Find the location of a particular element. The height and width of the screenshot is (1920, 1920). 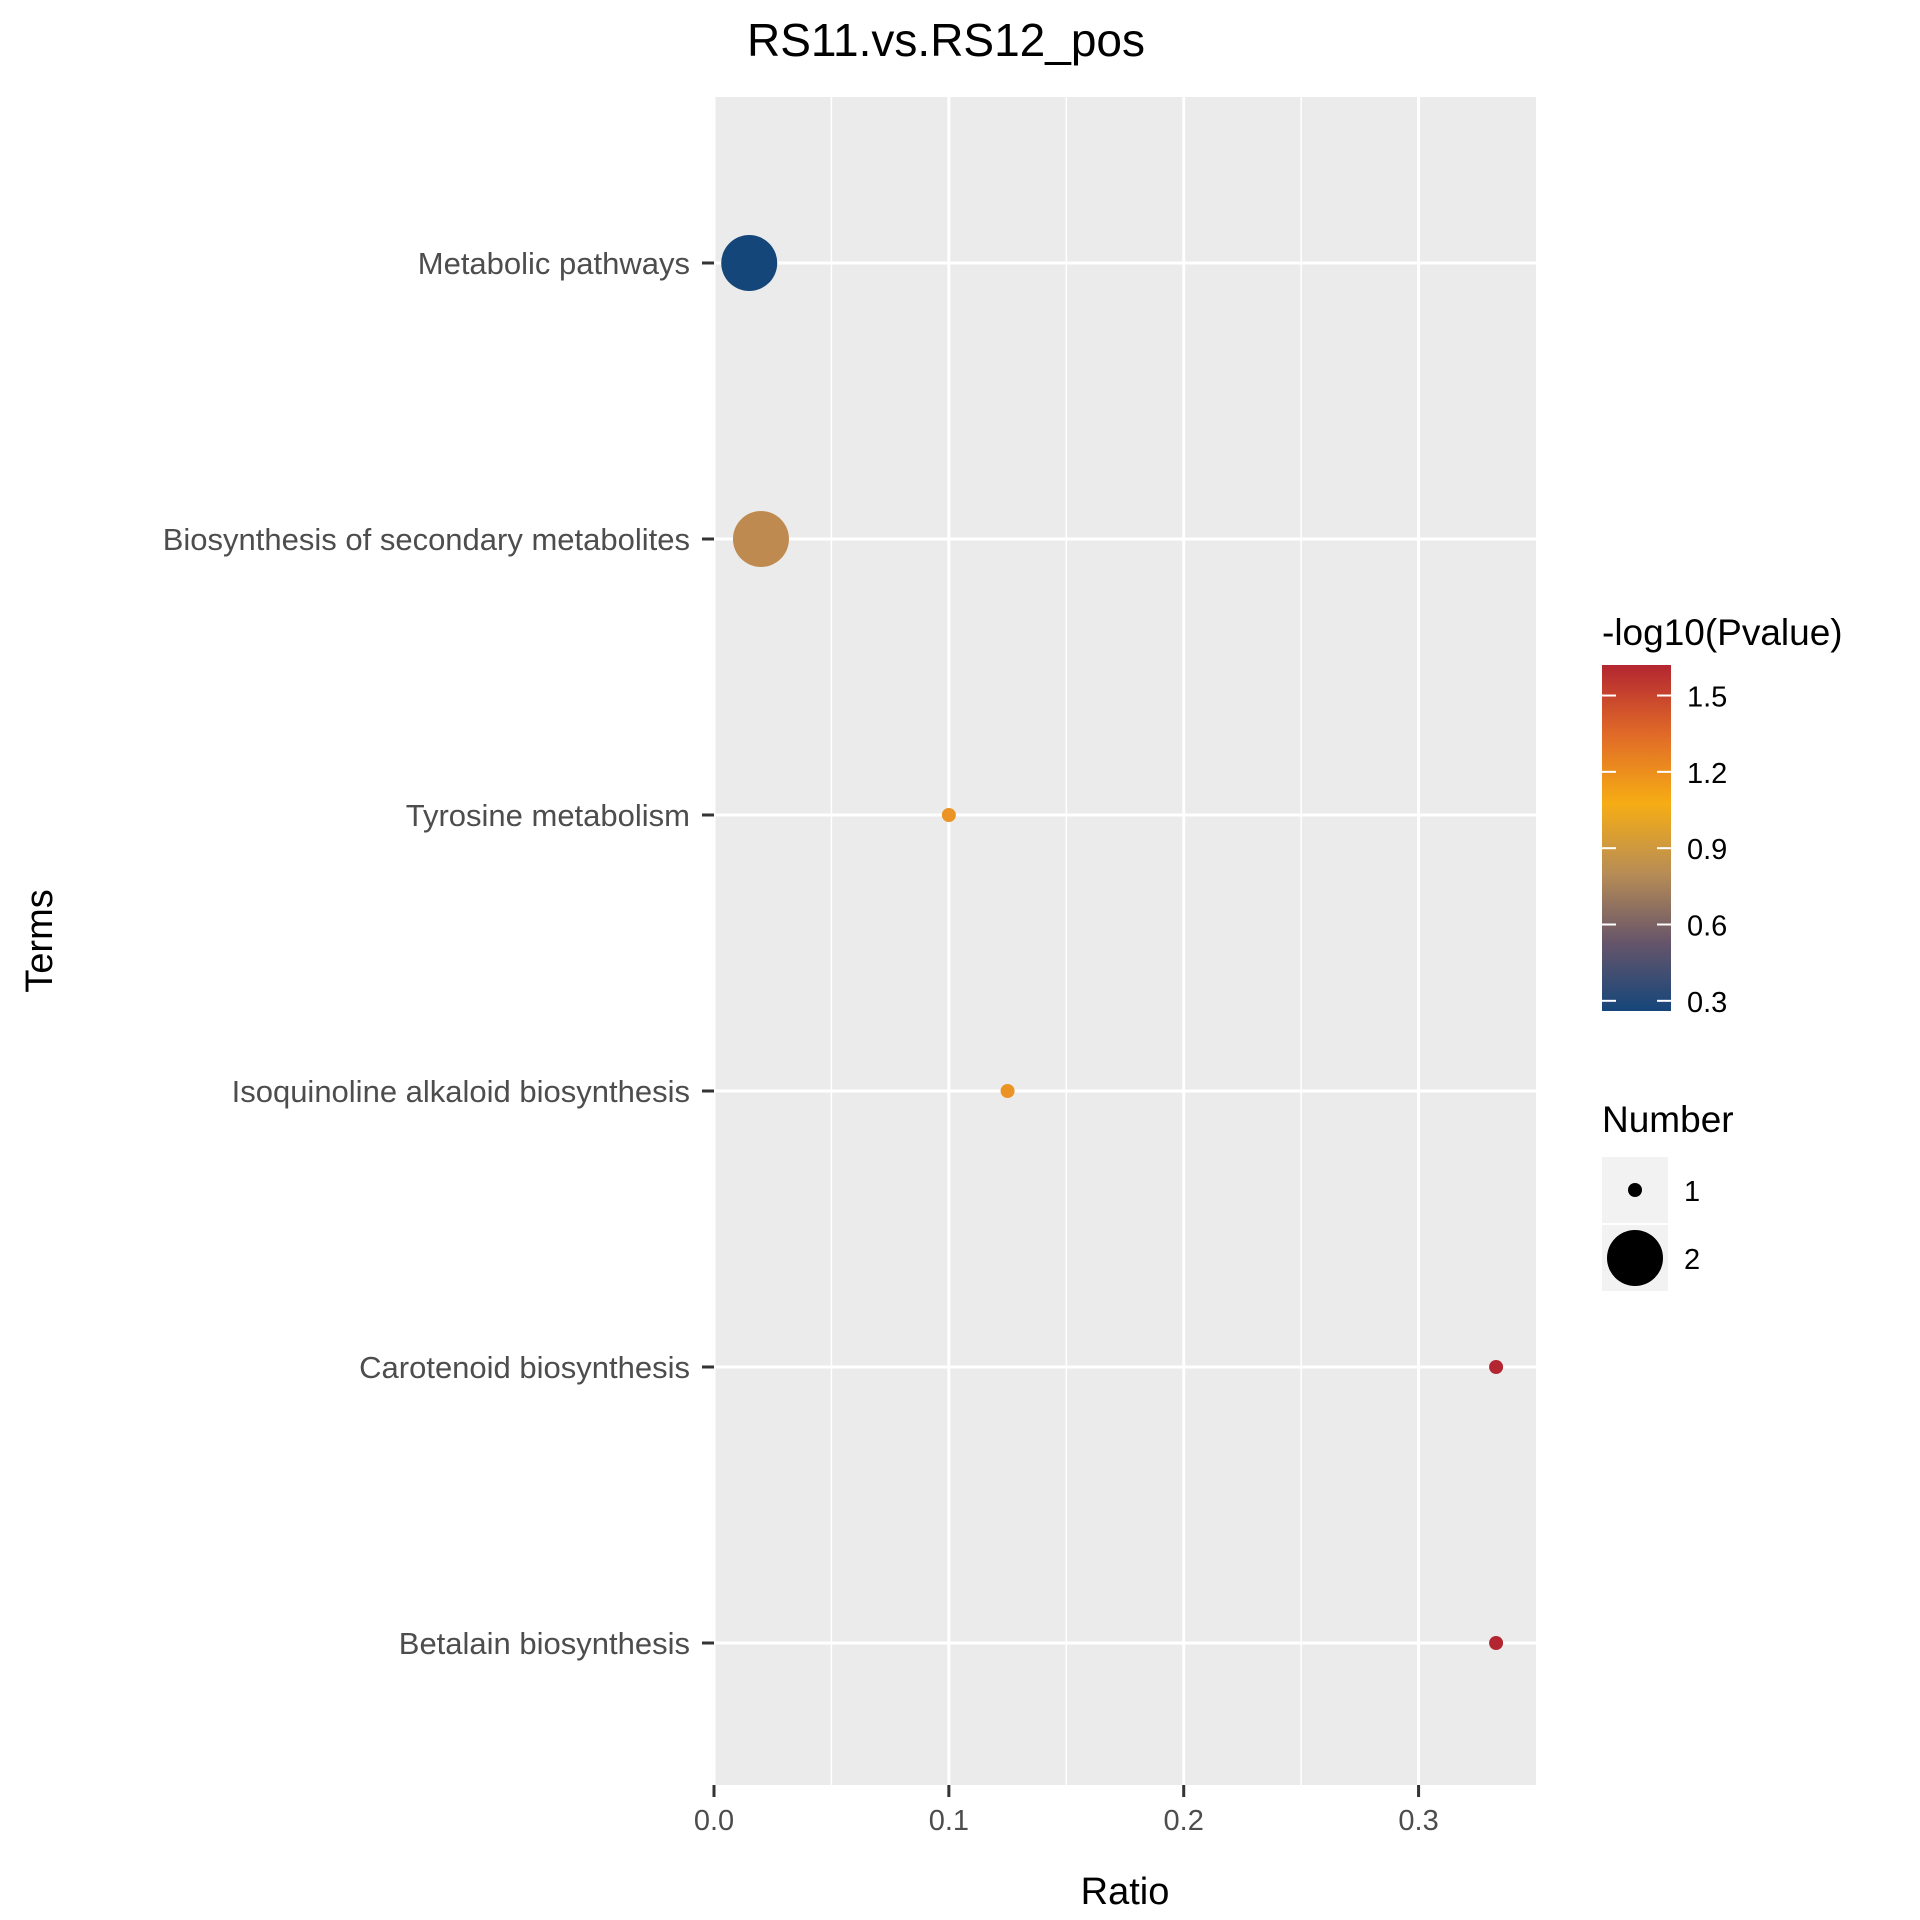

x-axis-title: Ratio is located at coordinates (1125, 1892).